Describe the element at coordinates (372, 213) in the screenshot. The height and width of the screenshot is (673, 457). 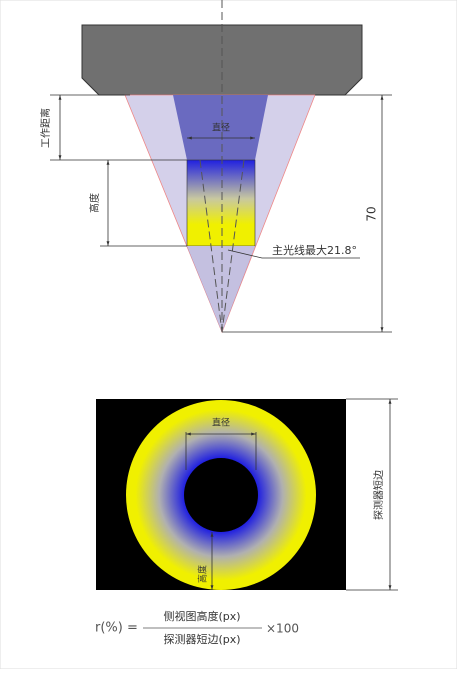
I see `length-label: 70` at that location.